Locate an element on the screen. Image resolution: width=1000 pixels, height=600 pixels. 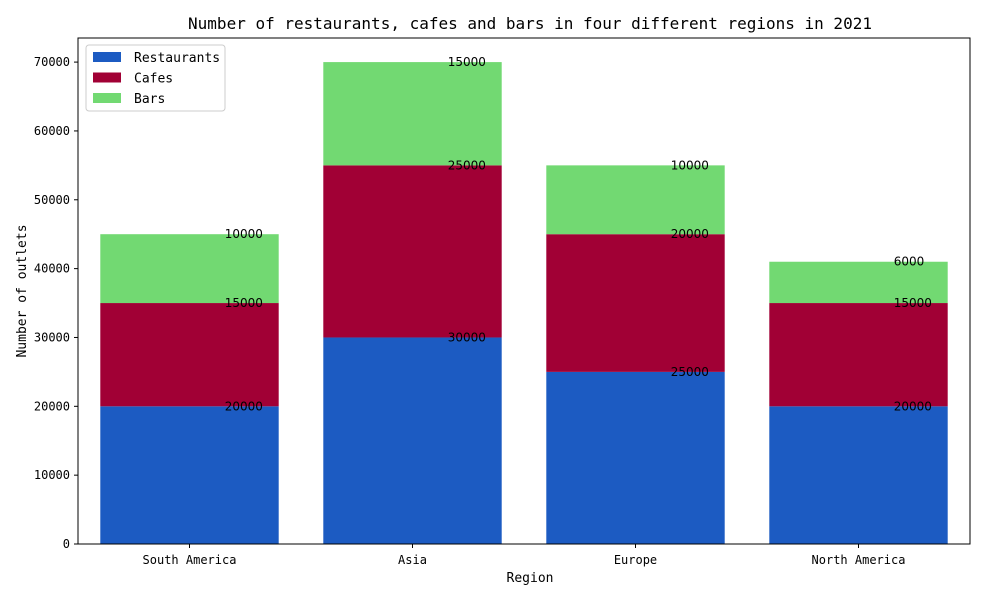
legend-swatch-restaurants is located at coordinates (107, 57).